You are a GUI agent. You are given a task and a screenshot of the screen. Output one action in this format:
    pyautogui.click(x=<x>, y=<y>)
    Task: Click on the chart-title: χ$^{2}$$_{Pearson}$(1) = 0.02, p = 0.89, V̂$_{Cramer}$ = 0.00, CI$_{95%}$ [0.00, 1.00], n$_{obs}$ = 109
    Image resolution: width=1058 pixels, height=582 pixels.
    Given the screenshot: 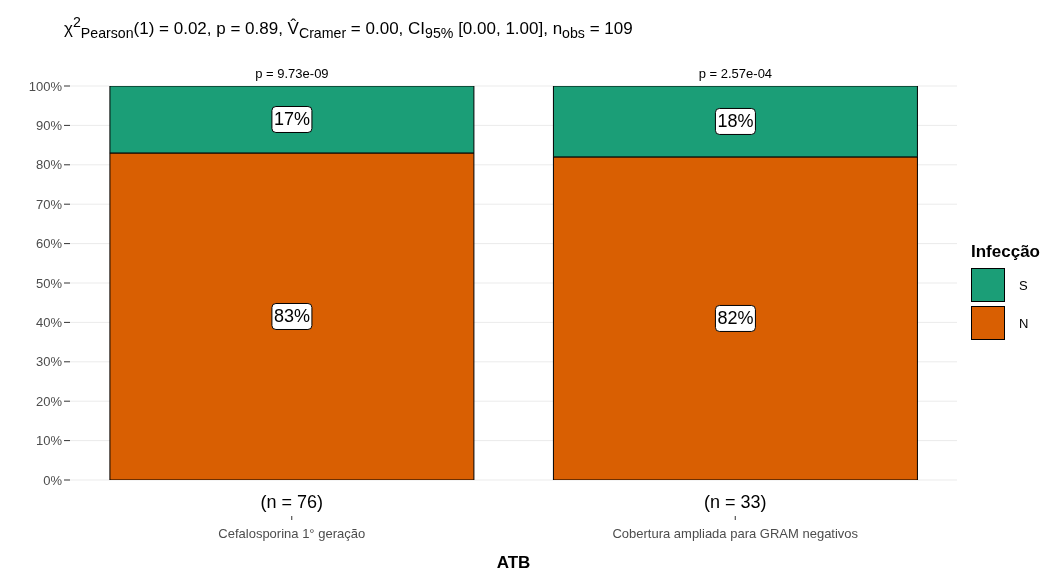 What is the action you would take?
    pyautogui.click(x=348, y=28)
    